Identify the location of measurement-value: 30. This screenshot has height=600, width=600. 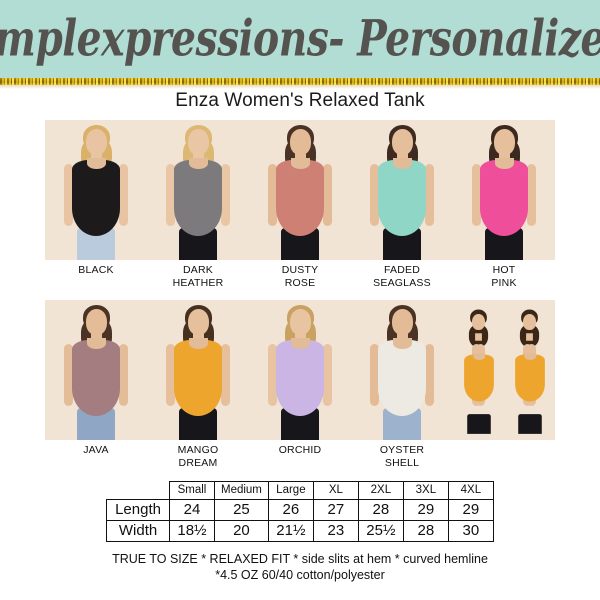
(470, 531).